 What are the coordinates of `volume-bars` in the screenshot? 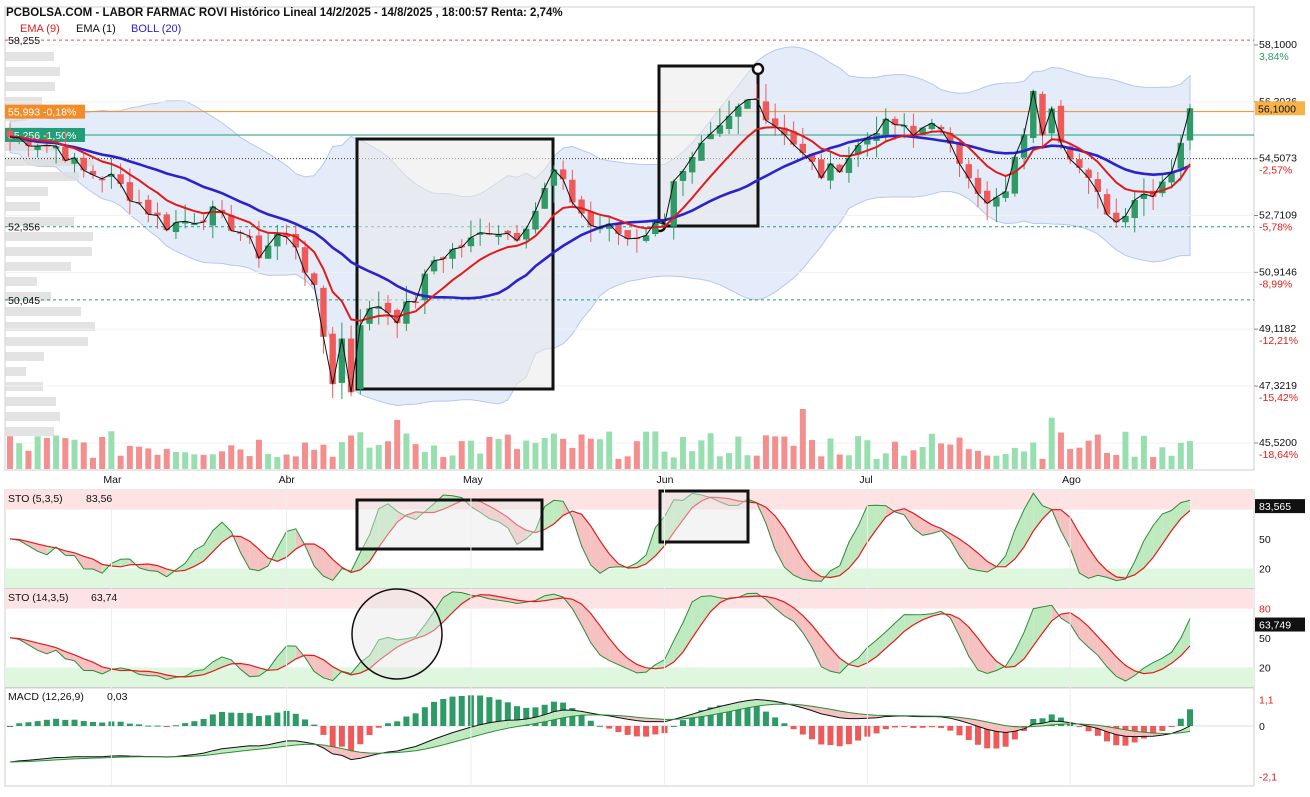 It's located at (600, 439).